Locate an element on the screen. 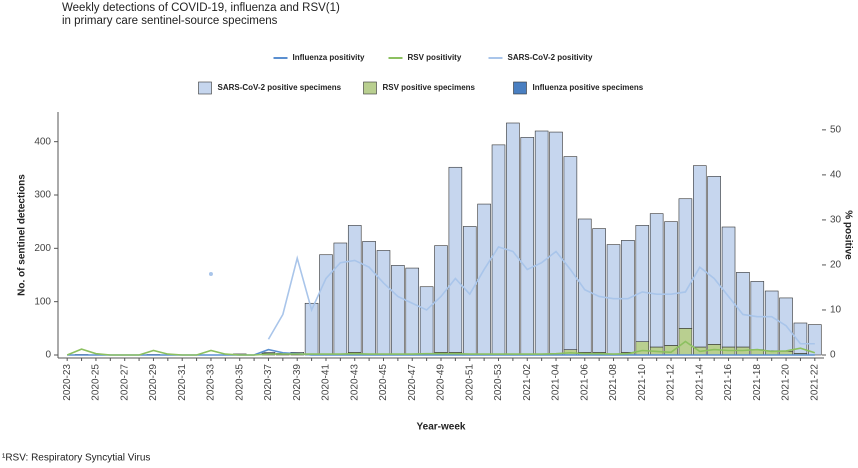 Image resolution: width=858 pixels, height=468 pixels. x-tick-label: 2021-16 is located at coordinates (728, 382).